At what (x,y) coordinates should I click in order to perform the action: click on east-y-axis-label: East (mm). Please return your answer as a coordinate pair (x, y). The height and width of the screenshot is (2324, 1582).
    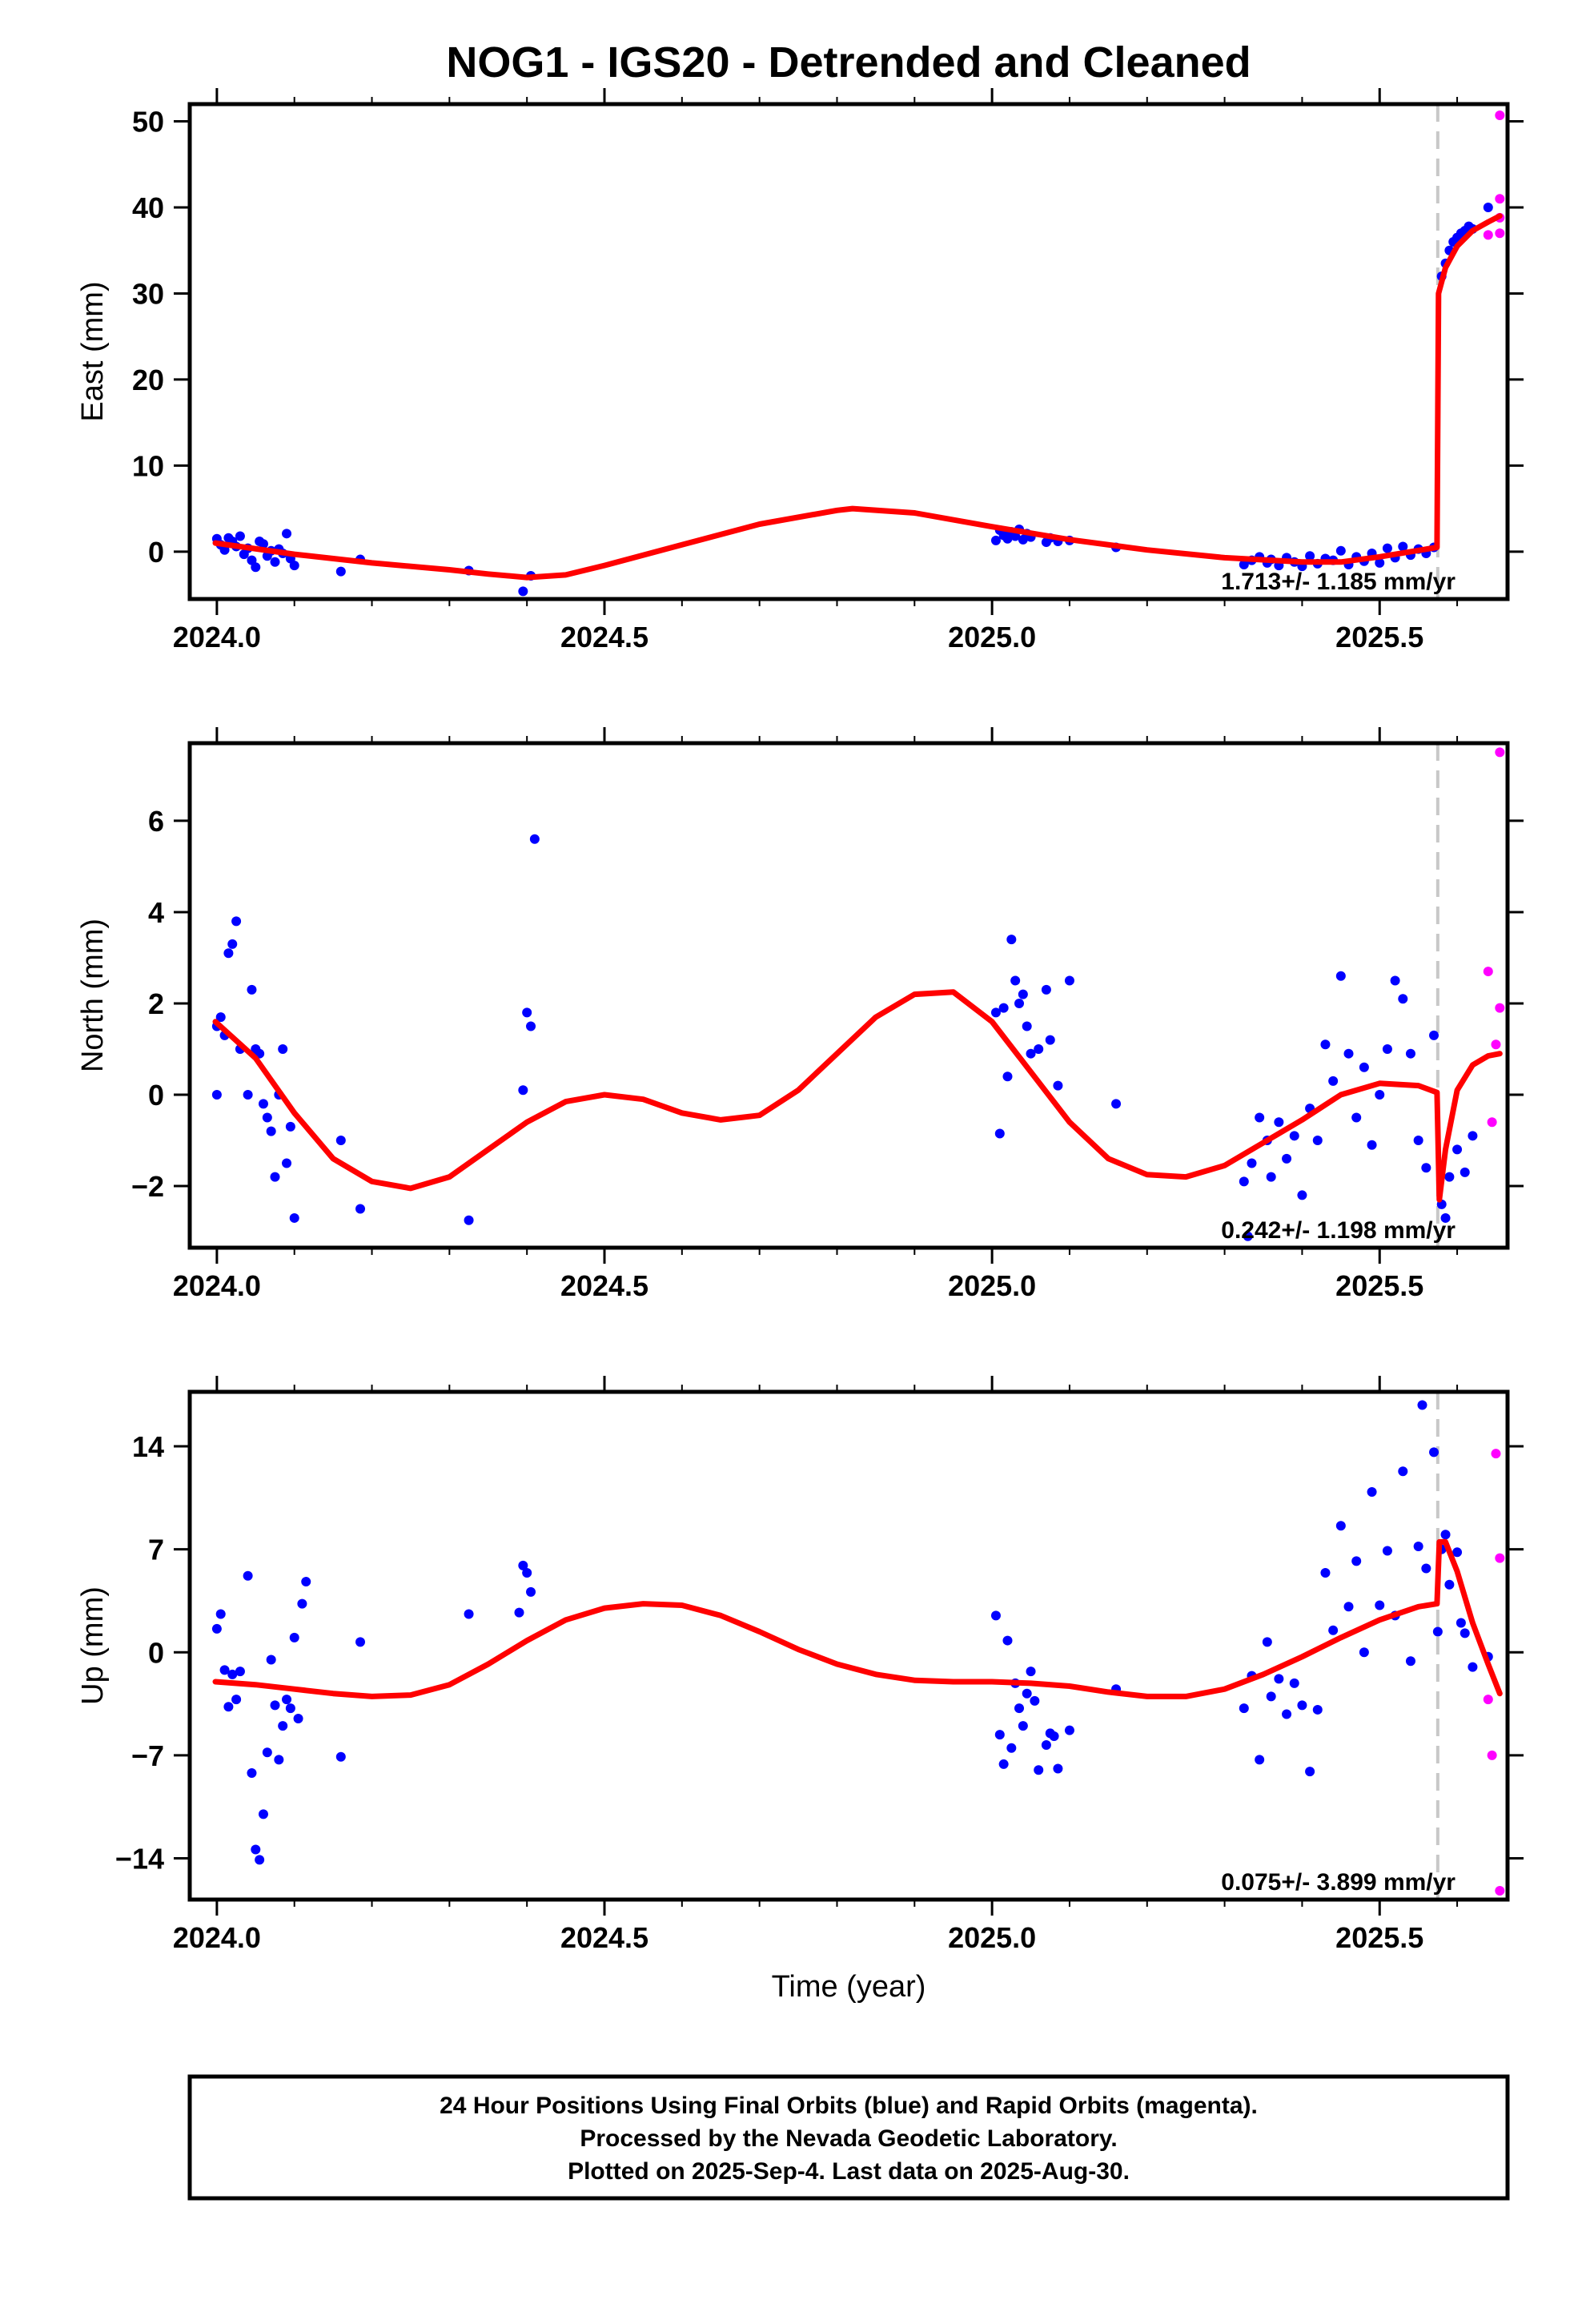
    Looking at the image, I should click on (93, 351).